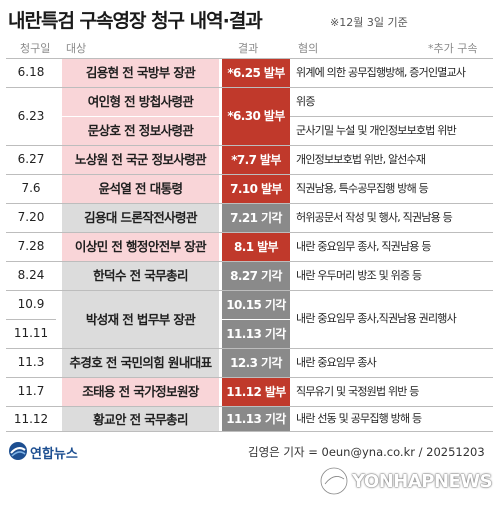 This screenshot has height=510, width=499. Describe the element at coordinates (140, 392) in the screenshot. I see `row-target: 조태용 전 국가정보원장` at that location.